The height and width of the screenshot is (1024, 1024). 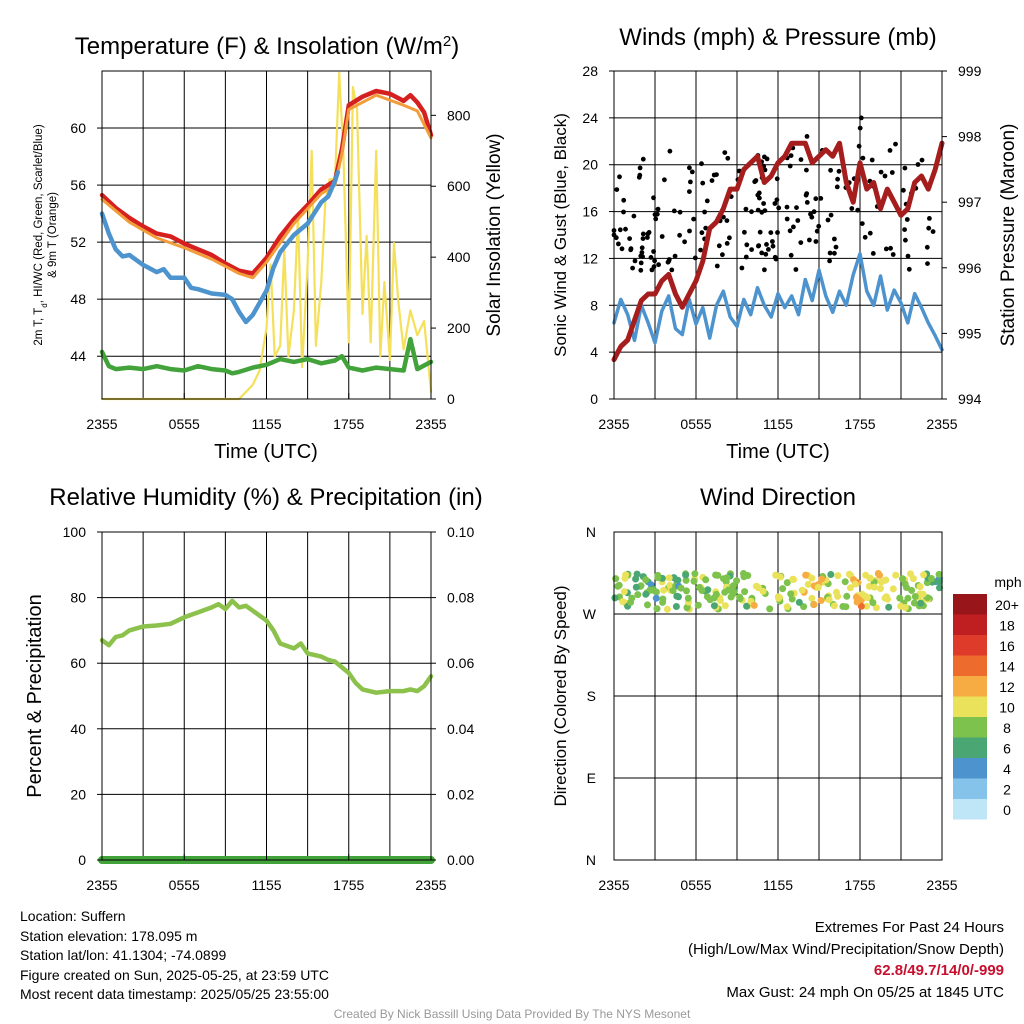 What do you see at coordinates (266, 356) in the screenshot?
I see `dewpoint-series` at bounding box center [266, 356].